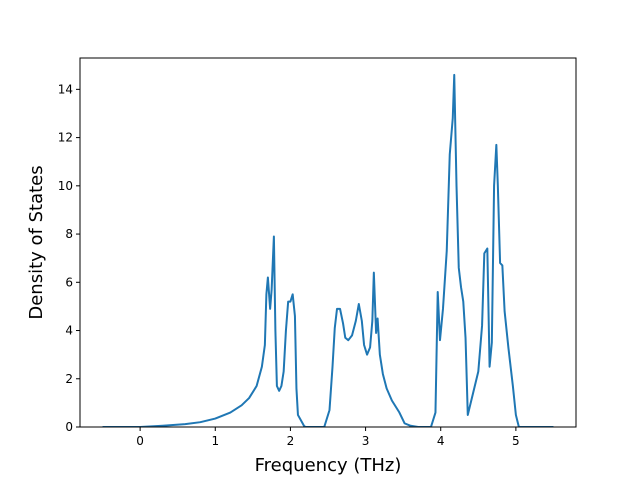  What do you see at coordinates (328, 465) in the screenshot?
I see `x-axis-label: Frequency (THz)` at bounding box center [328, 465].